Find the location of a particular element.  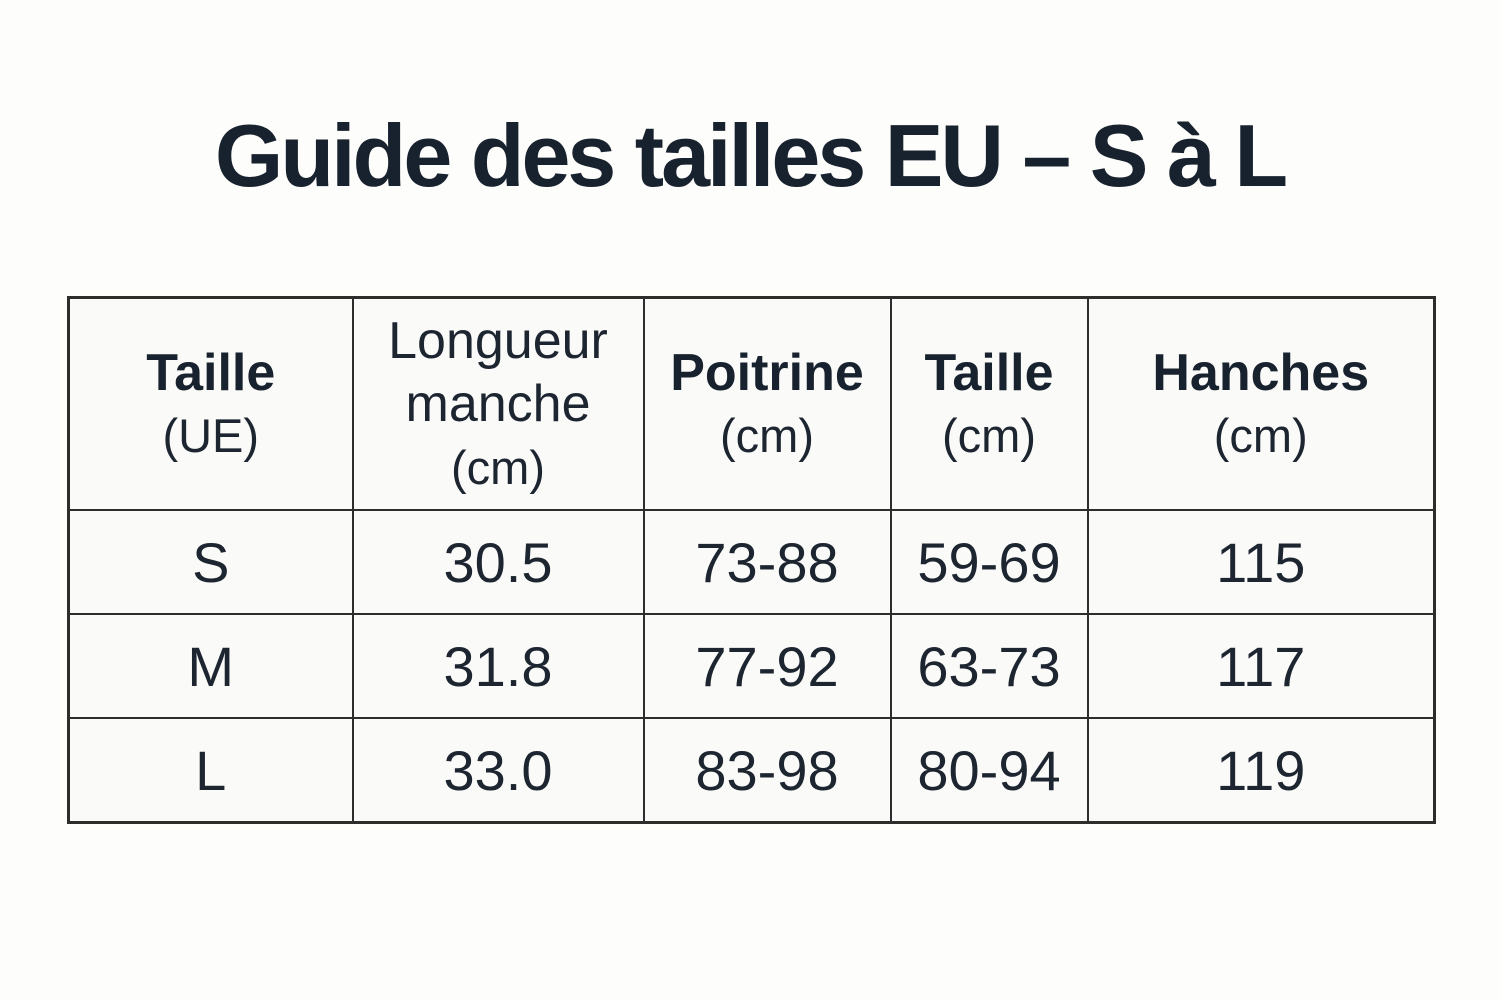

column-header-hips-unit: (cm) is located at coordinates (1260, 436).